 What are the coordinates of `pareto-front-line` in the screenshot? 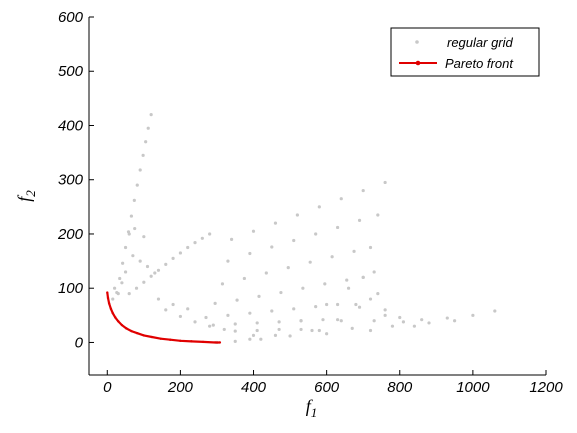 It's located at (163, 318).